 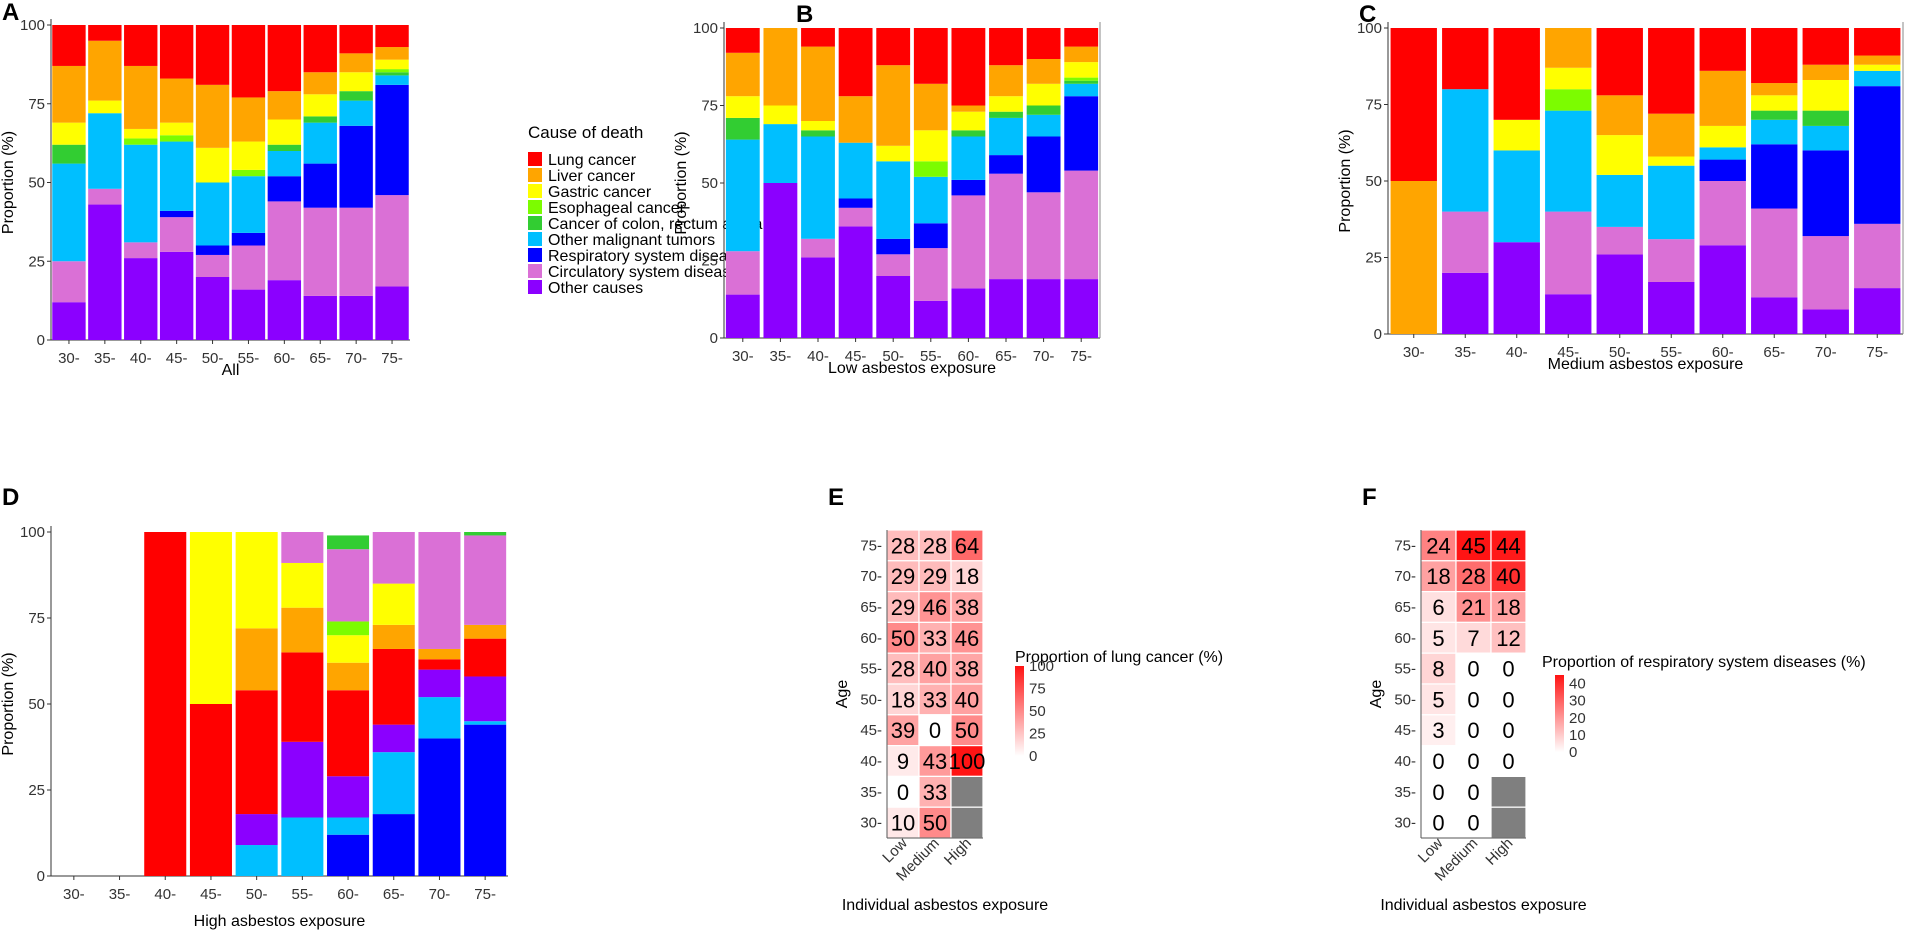 I want to click on bar-segment-b-40-gastric-cancer, so click(x=818, y=126).